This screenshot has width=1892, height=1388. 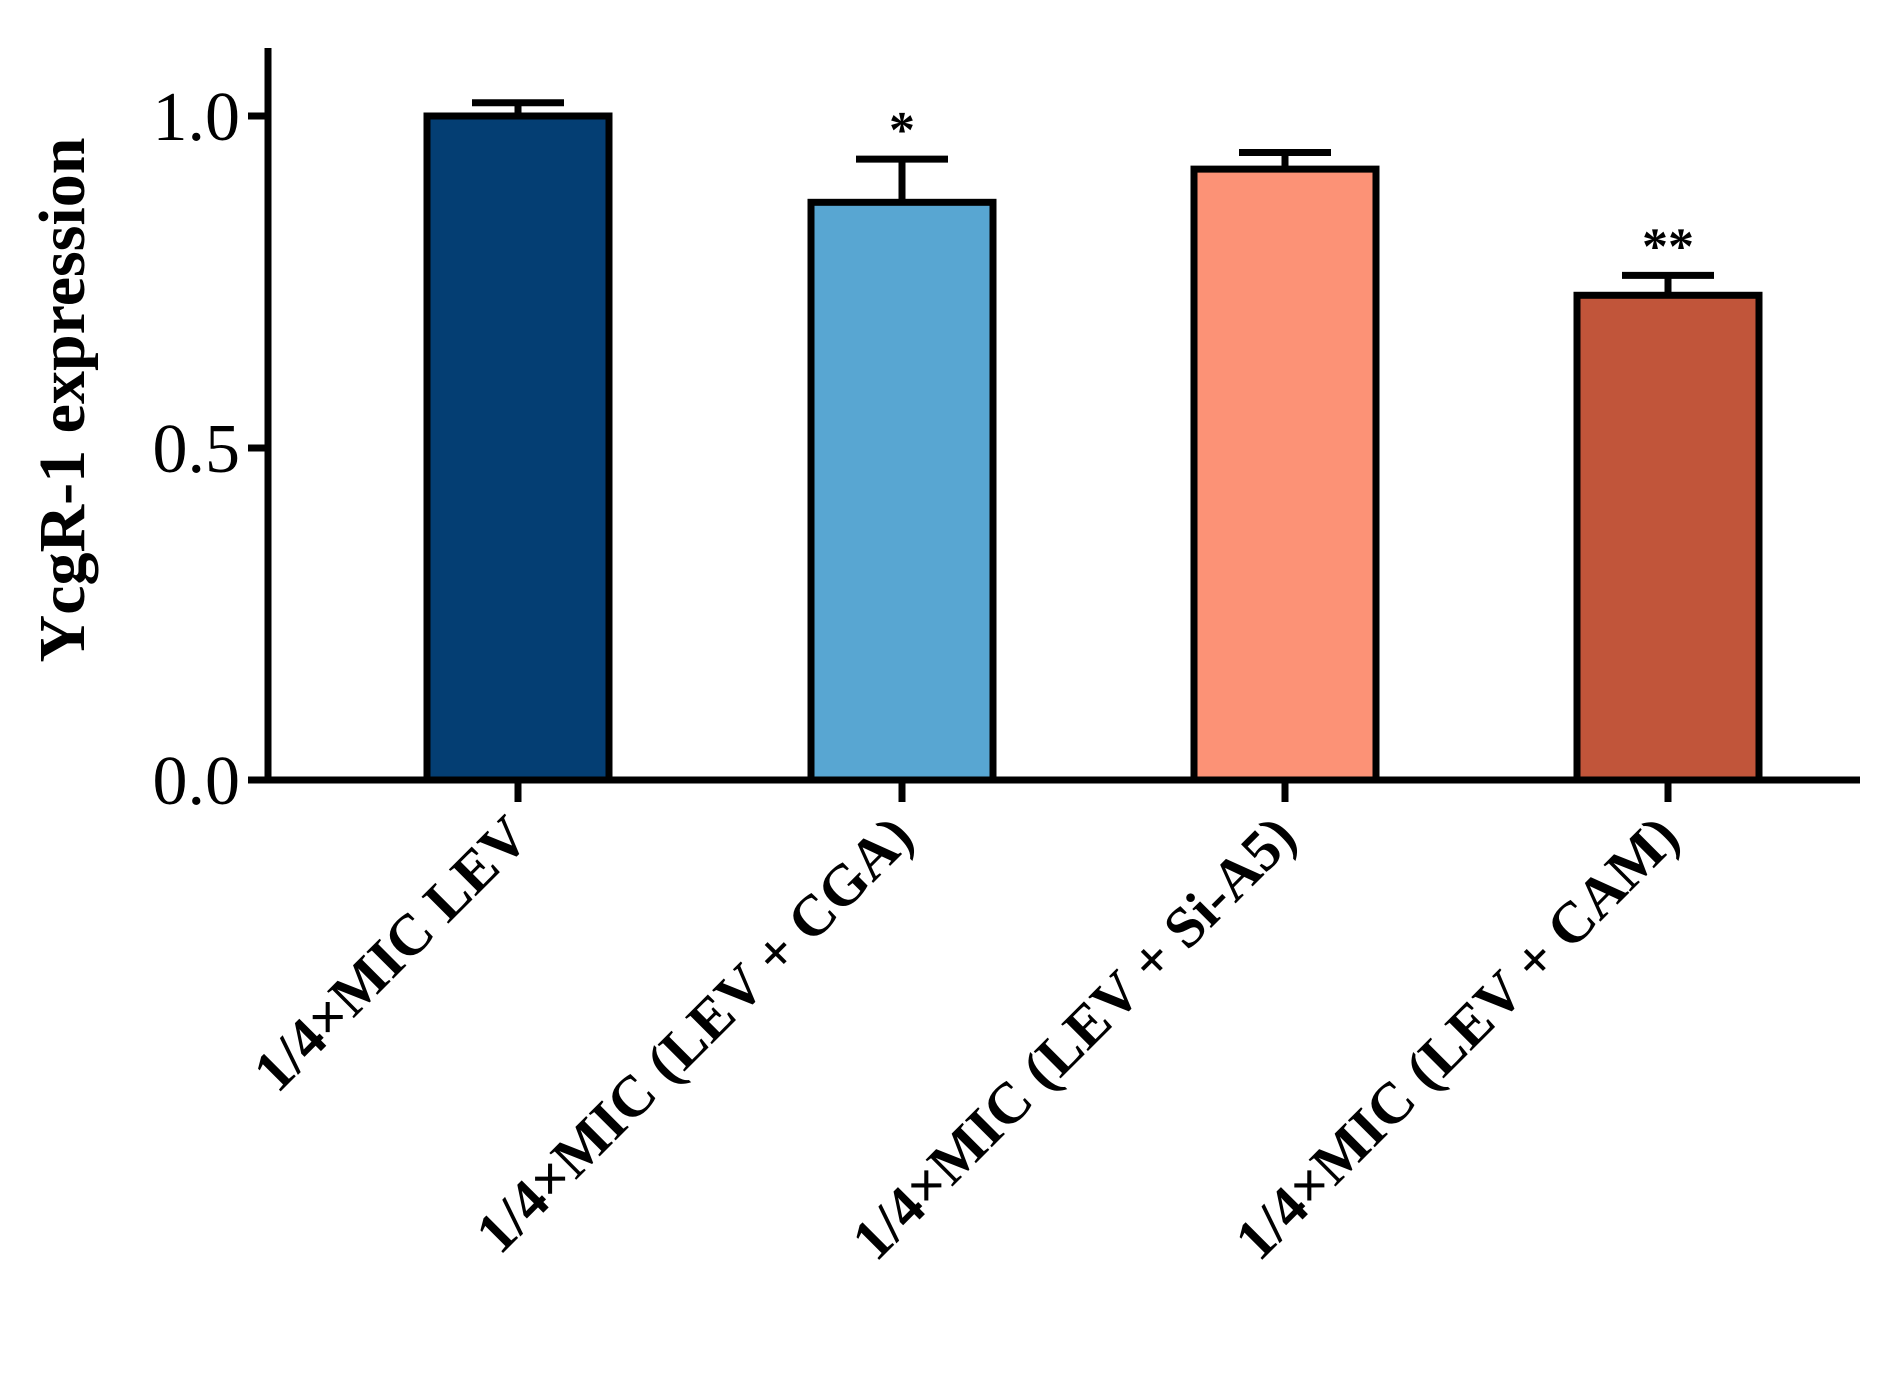 What do you see at coordinates (391, 953) in the screenshot?
I see `x-category-label-1: 1/4×MIC LEV` at bounding box center [391, 953].